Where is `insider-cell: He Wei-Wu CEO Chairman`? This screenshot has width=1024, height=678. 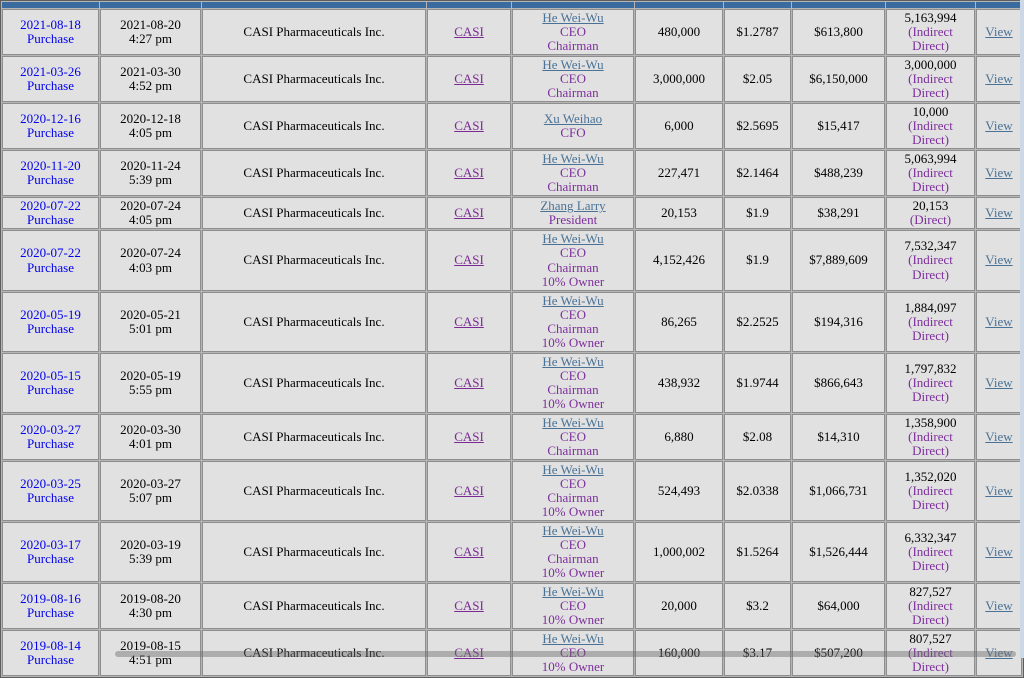 insider-cell: He Wei-Wu CEO Chairman is located at coordinates (573, 32).